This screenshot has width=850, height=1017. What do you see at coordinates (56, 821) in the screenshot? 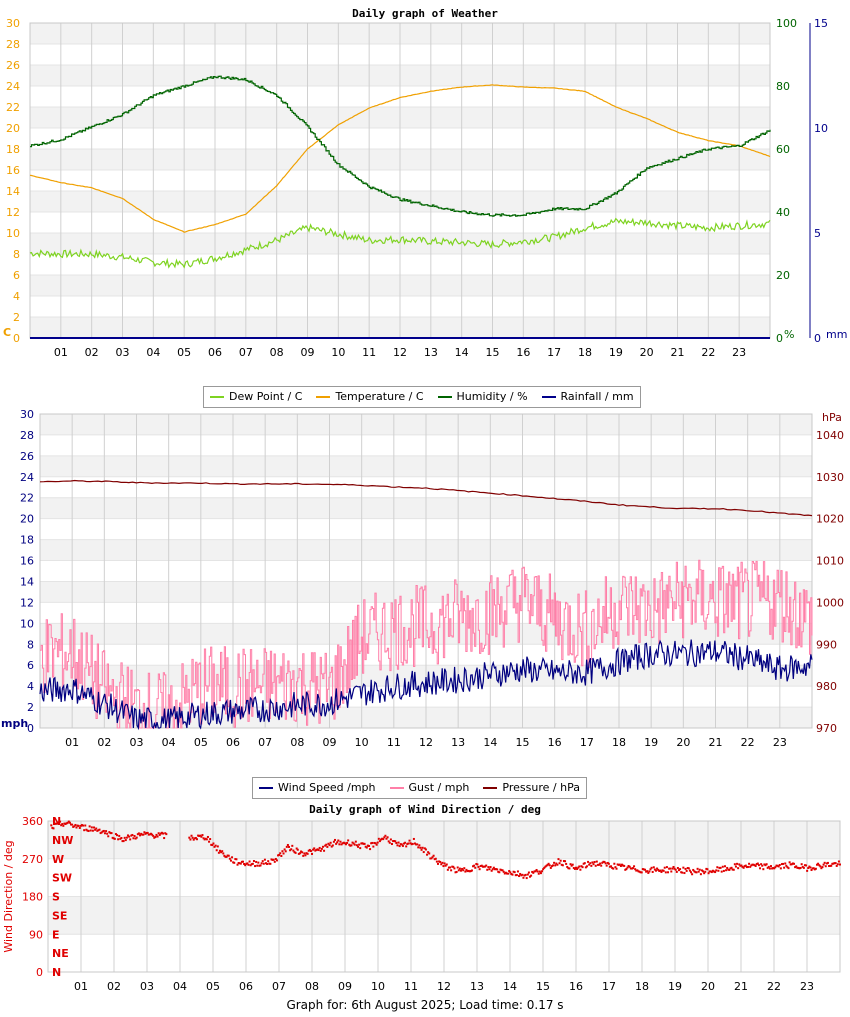
I see `winddir-compass-label: N` at bounding box center [56, 821].